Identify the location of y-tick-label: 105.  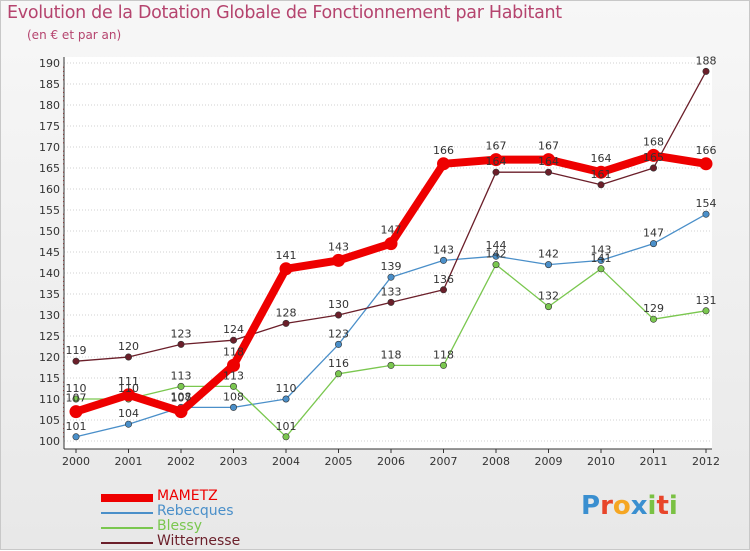
(49, 420).